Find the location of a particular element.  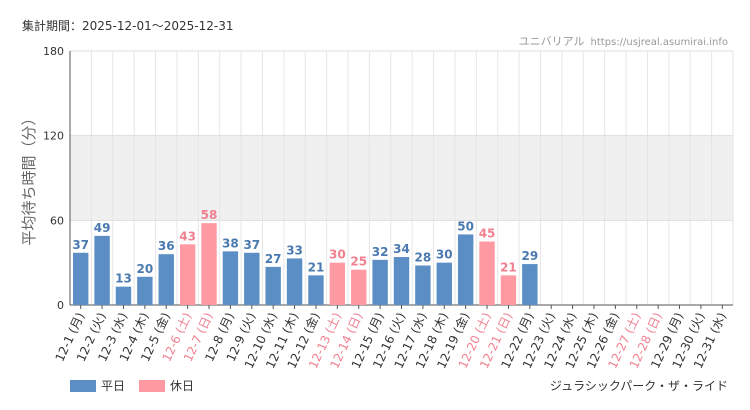

data-label: 43 is located at coordinates (187, 236).